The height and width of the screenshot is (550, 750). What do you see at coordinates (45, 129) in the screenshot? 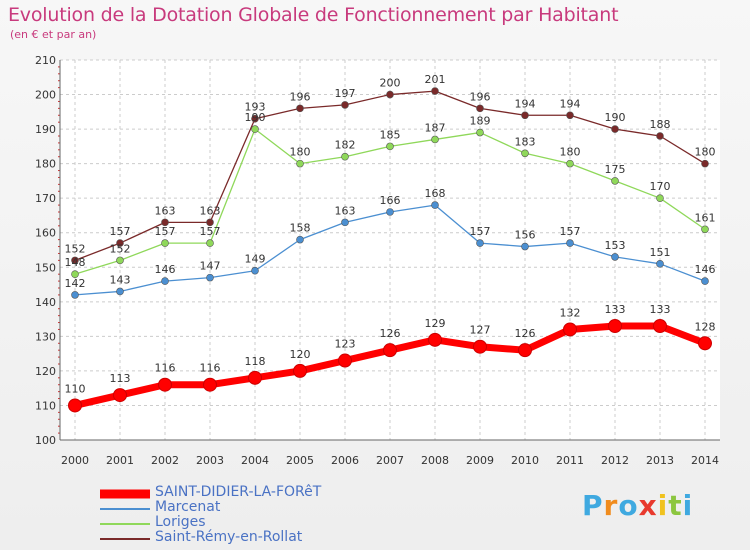
I see `y-tick-label: 190` at bounding box center [45, 129].